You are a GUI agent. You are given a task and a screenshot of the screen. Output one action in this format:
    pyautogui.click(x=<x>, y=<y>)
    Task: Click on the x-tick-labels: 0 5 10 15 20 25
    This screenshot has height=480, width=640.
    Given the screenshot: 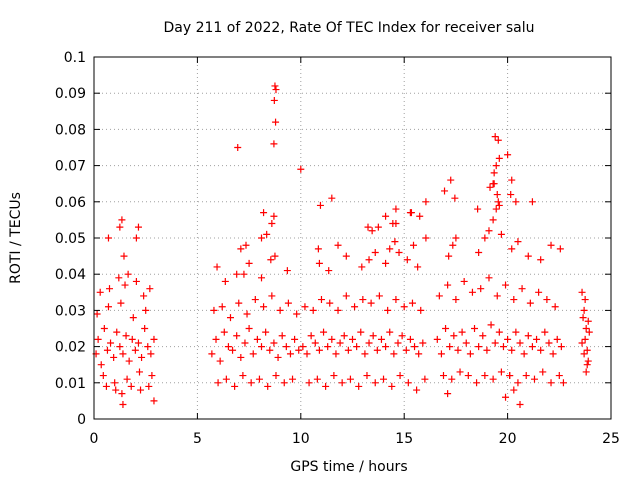 What is the action you would take?
    pyautogui.click(x=355, y=439)
    